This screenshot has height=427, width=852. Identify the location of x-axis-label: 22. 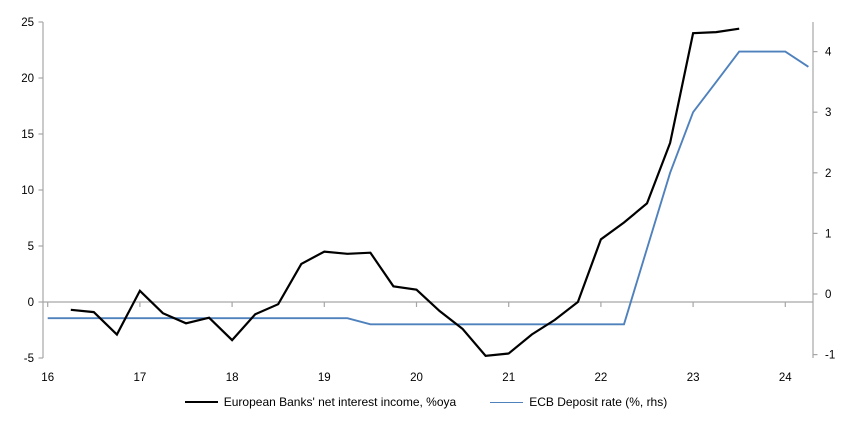
(601, 378).